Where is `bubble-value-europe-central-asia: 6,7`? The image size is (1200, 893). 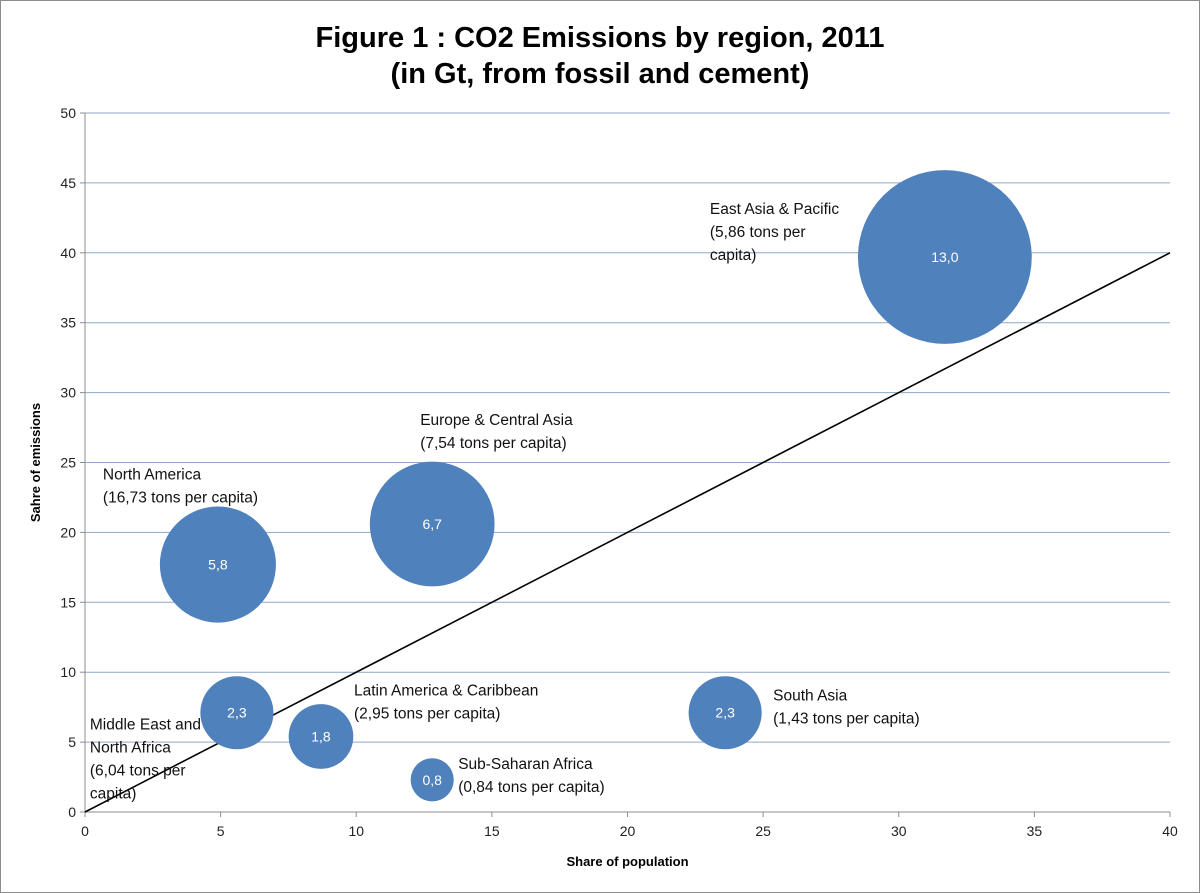 bubble-value-europe-central-asia: 6,7 is located at coordinates (432, 524).